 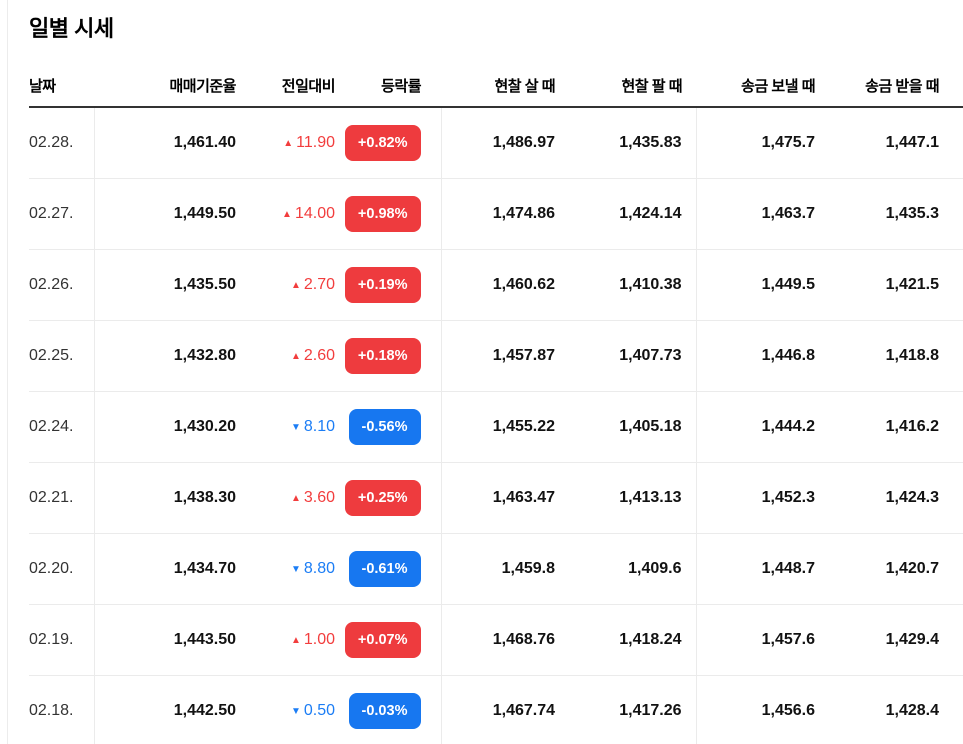 I want to click on cash-sell-cell: 1,407.73, so click(x=632, y=356).